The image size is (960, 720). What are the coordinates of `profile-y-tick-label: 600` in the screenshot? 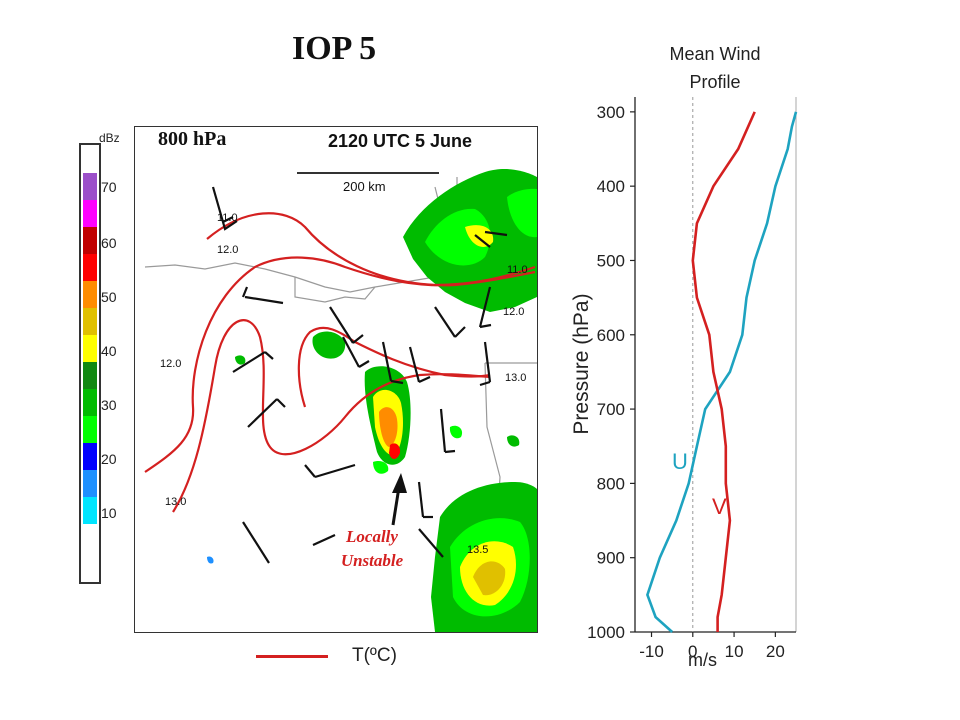 It's located at (611, 335).